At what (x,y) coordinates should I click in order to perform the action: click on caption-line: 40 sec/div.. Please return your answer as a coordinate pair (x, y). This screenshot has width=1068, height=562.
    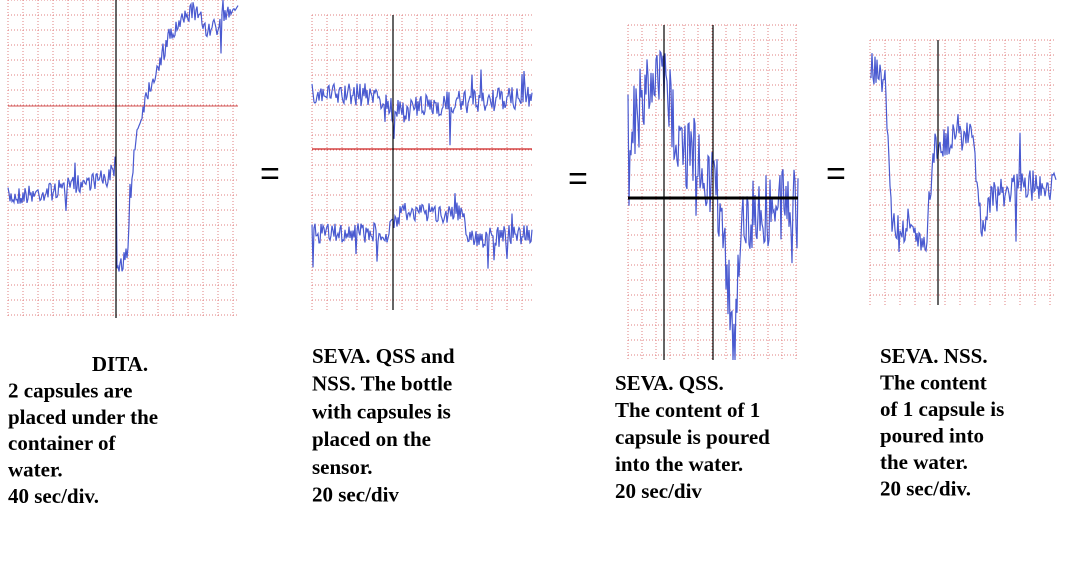
    Looking at the image, I should click on (53, 496).